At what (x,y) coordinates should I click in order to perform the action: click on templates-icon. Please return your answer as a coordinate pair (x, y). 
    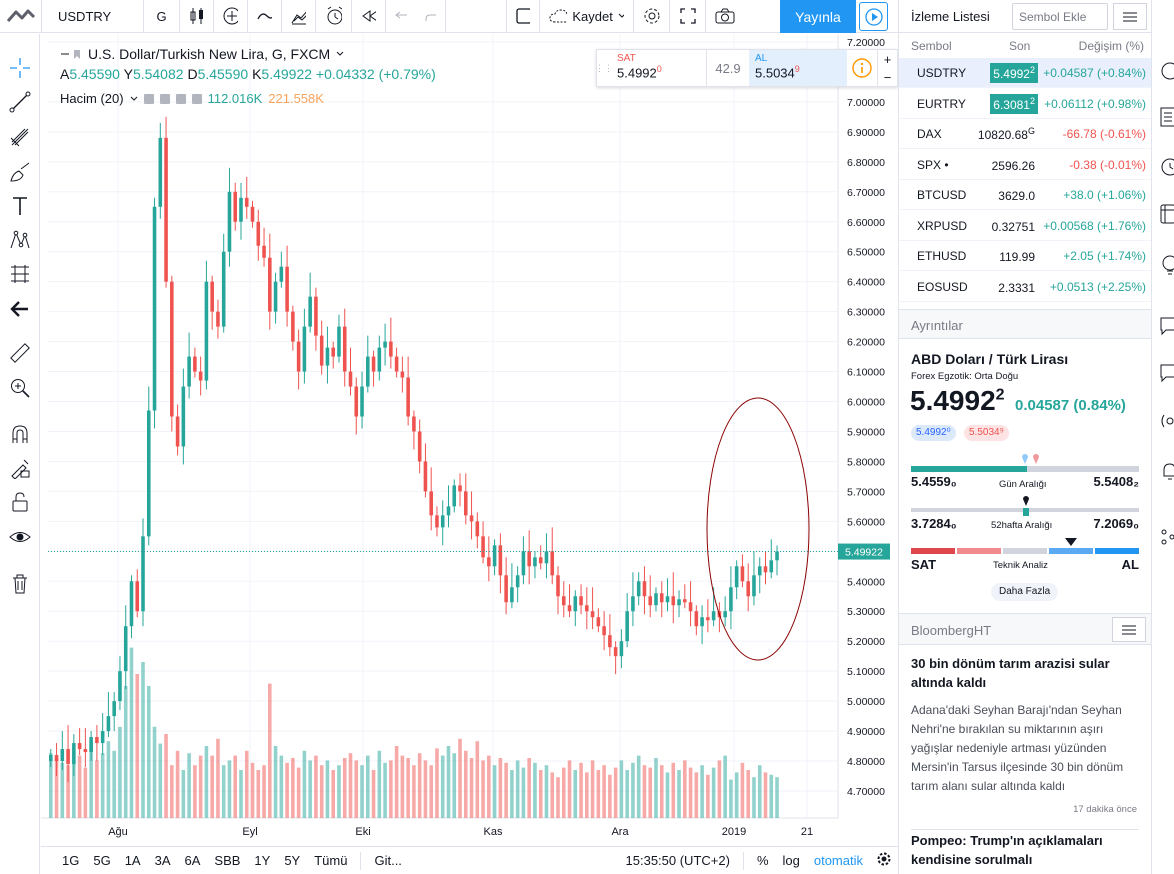
    Looking at the image, I should click on (299, 16).